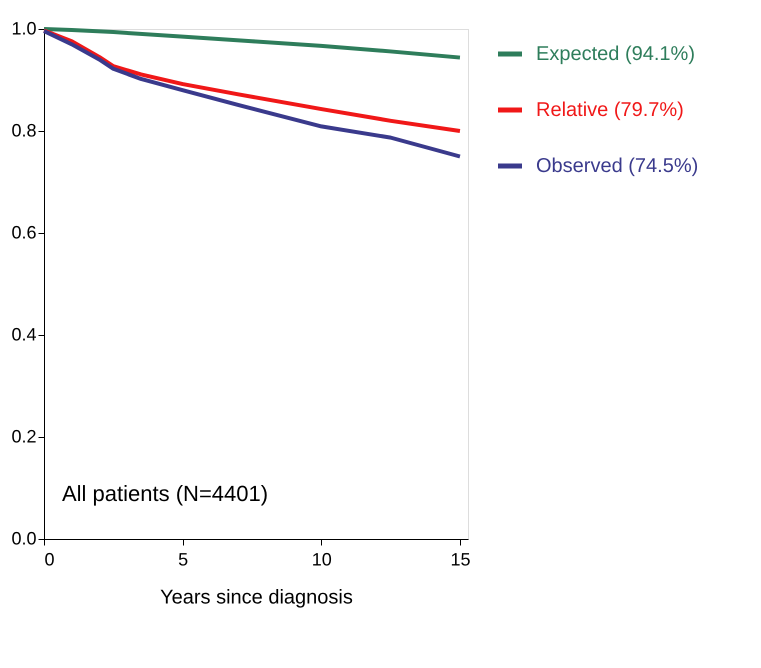  What do you see at coordinates (49, 560) in the screenshot?
I see `x-tick-label: 0` at bounding box center [49, 560].